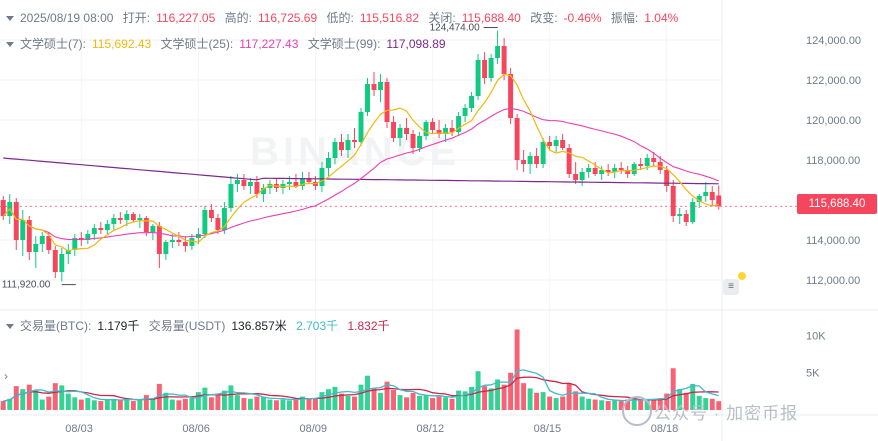 The width and height of the screenshot is (878, 441). What do you see at coordinates (196, 429) in the screenshot?
I see `x-tick-label: 08/06` at bounding box center [196, 429].